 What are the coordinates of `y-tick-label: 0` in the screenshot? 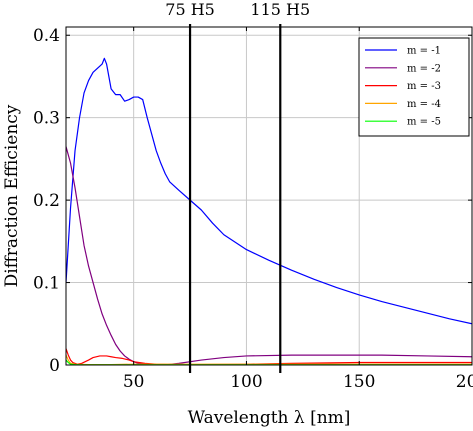 It's located at (54, 366).